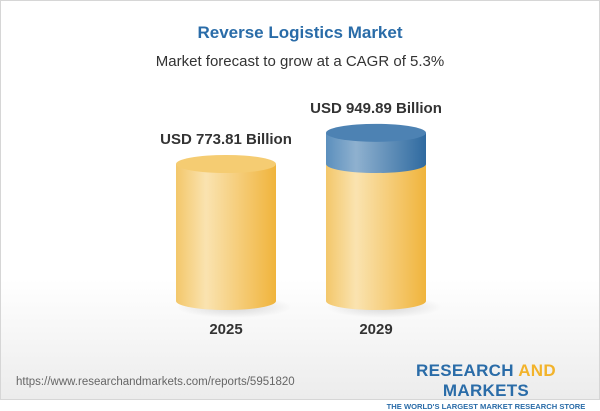 The width and height of the screenshot is (600, 411). What do you see at coordinates (226, 164) in the screenshot?
I see `cylinder-top-2025` at bounding box center [226, 164].